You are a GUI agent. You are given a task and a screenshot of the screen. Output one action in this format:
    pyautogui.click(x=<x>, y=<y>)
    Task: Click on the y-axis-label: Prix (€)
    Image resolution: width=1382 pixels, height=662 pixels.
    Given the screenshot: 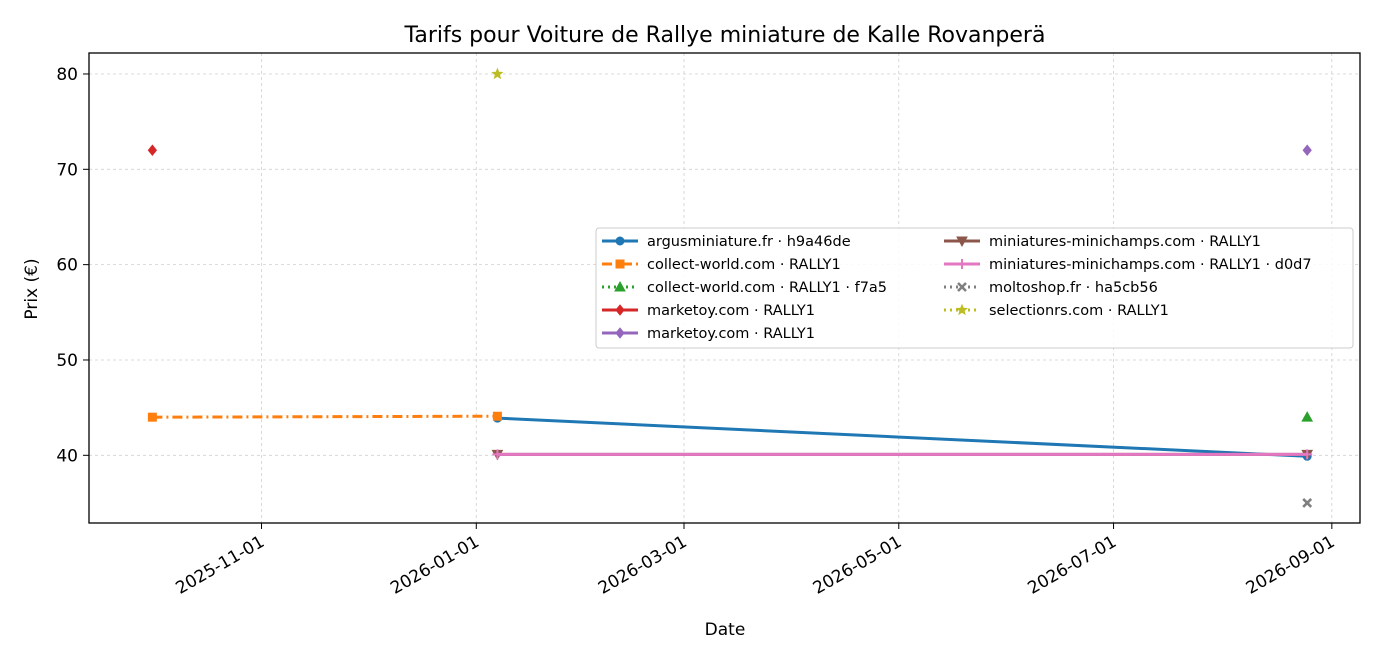 What is the action you would take?
    pyautogui.click(x=32, y=288)
    